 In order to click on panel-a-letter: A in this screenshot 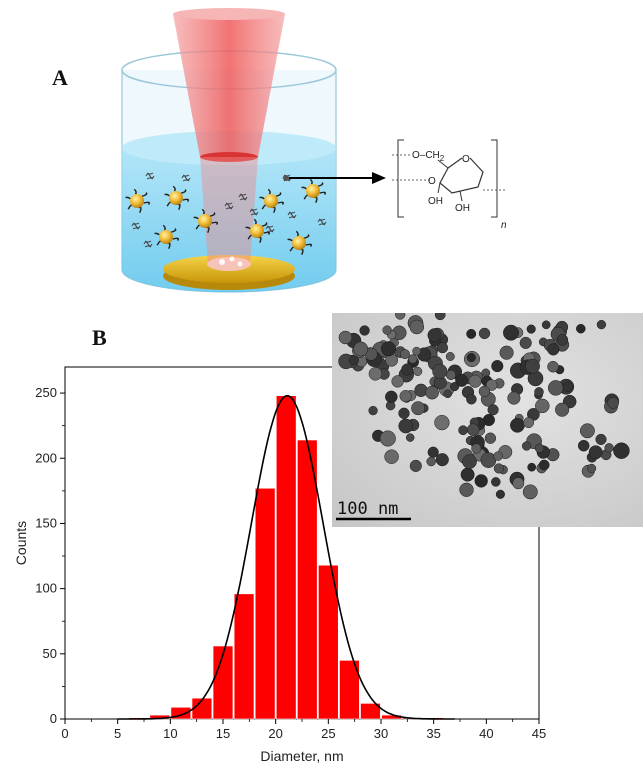, I will do `click(60, 77)`.